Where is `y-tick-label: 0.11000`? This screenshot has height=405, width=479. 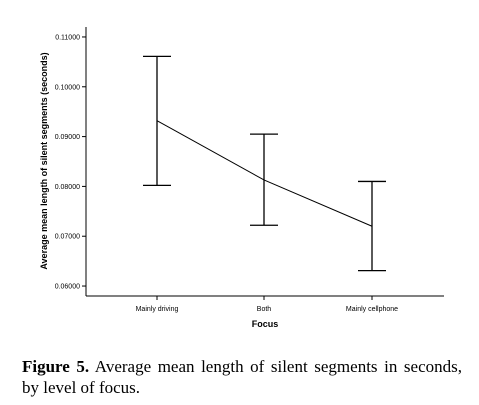 y-tick-label: 0.11000 is located at coordinates (67, 37).